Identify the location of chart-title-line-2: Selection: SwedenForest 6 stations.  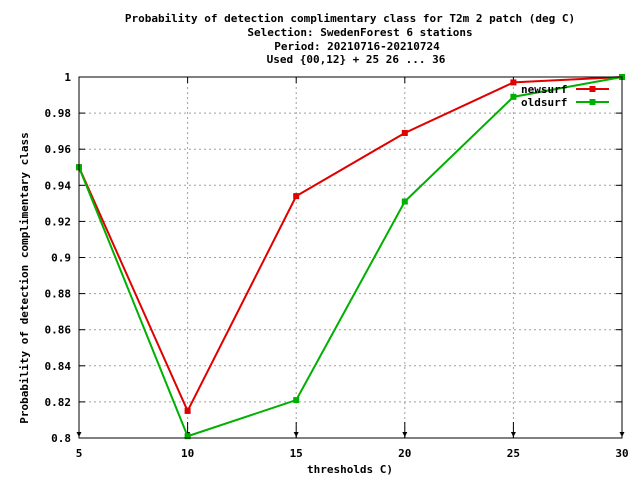
(359, 32).